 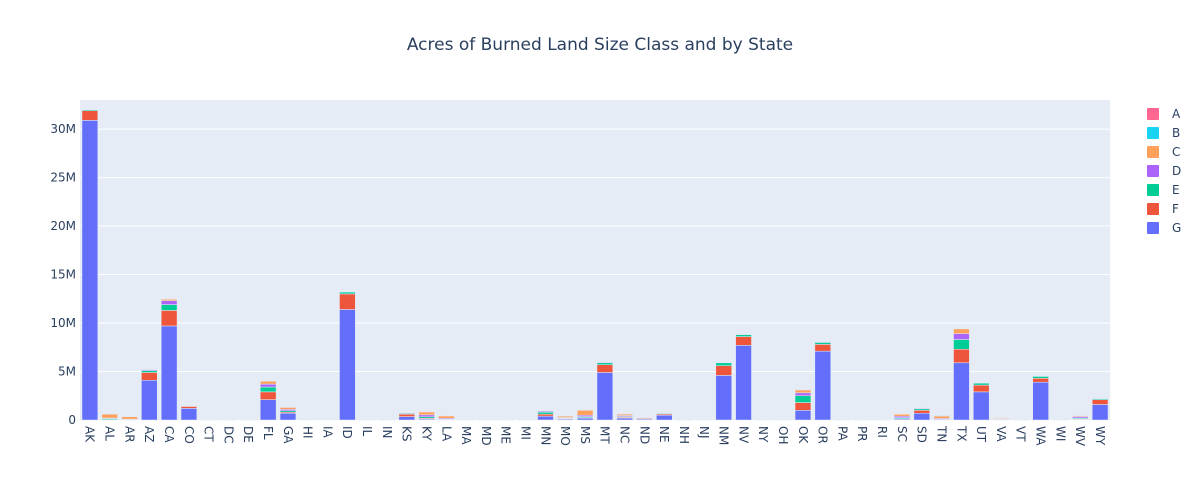 What do you see at coordinates (585, 413) in the screenshot?
I see `bar-MS-C` at bounding box center [585, 413].